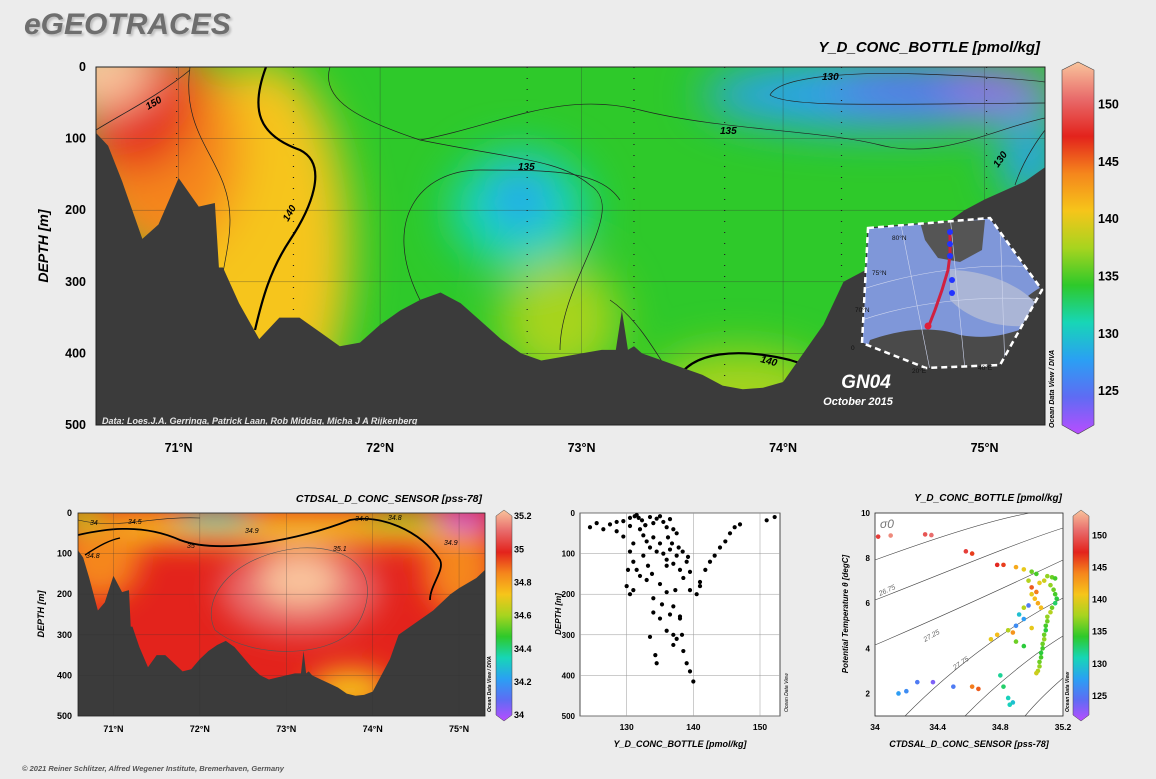  I want to click on colorbar-tick-label: 34.4, so click(523, 649).